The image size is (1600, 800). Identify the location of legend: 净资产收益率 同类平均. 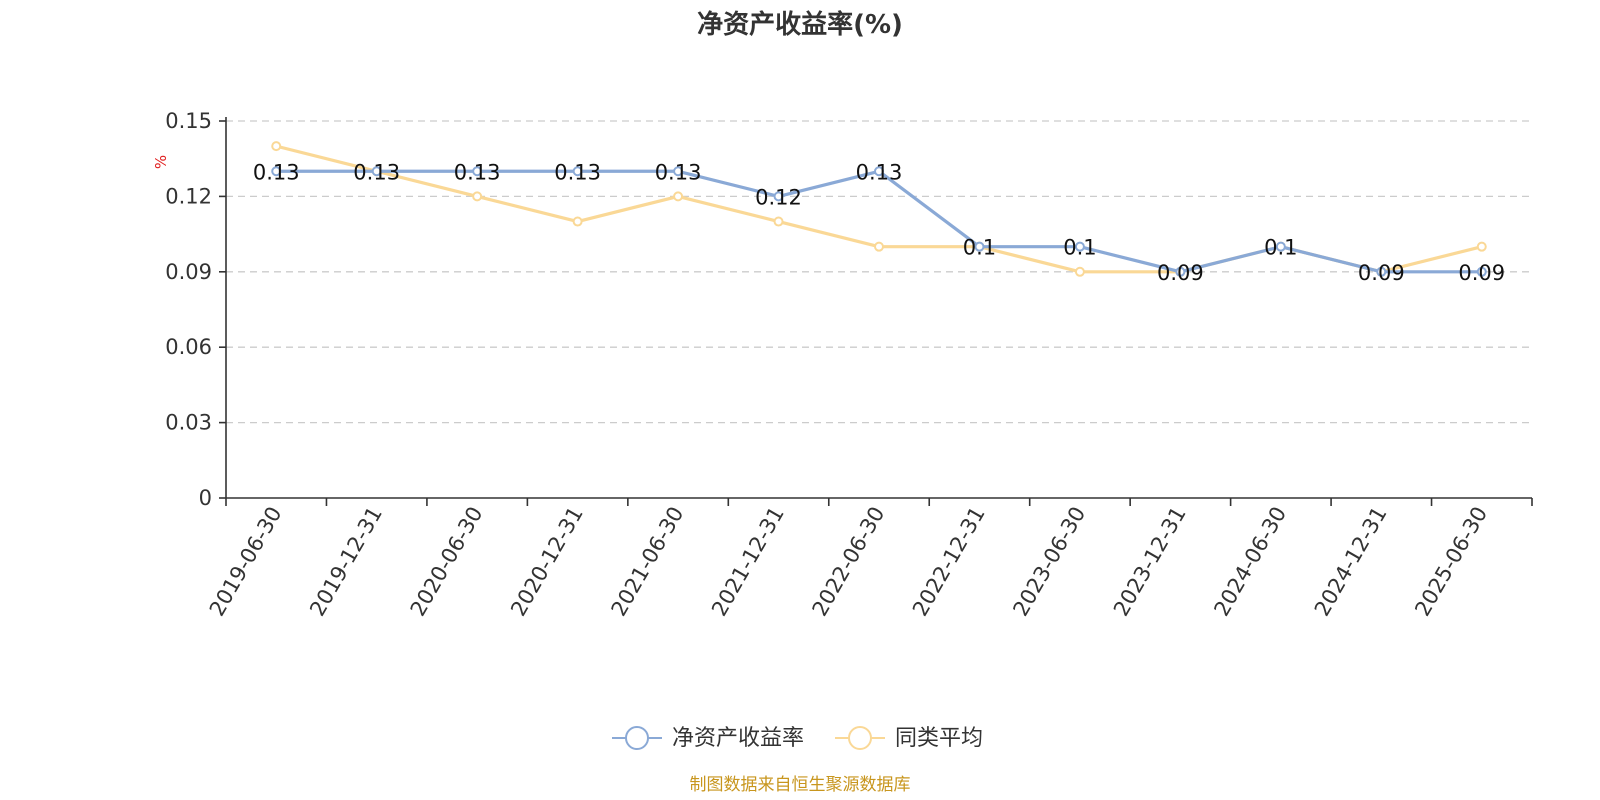
(797, 738).